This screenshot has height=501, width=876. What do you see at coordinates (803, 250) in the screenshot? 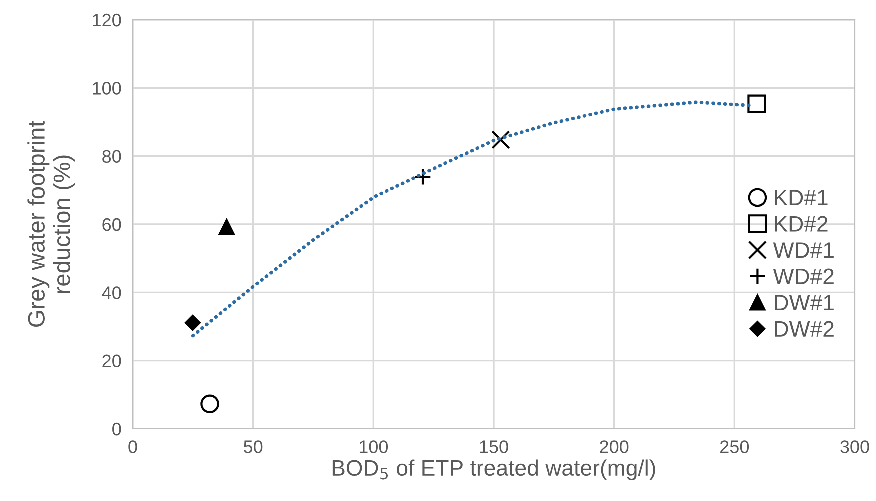
I see `legend-label: WD#1` at bounding box center [803, 250].